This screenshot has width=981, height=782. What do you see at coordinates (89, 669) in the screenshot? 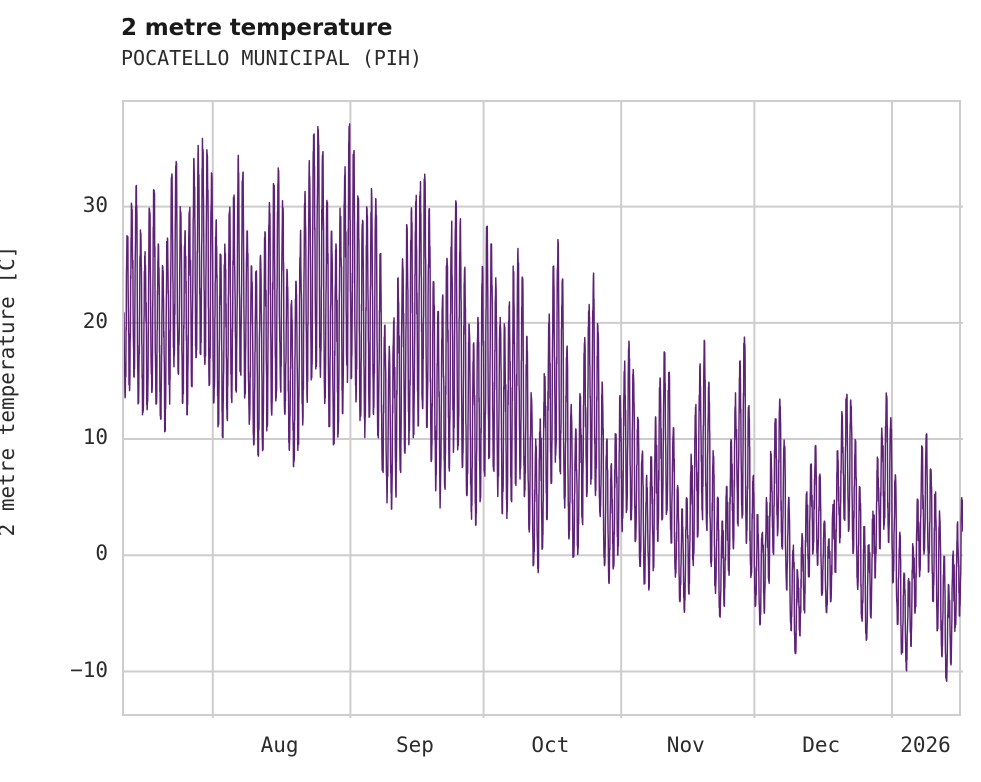
I see `y-tick-label: −10` at bounding box center [89, 669].